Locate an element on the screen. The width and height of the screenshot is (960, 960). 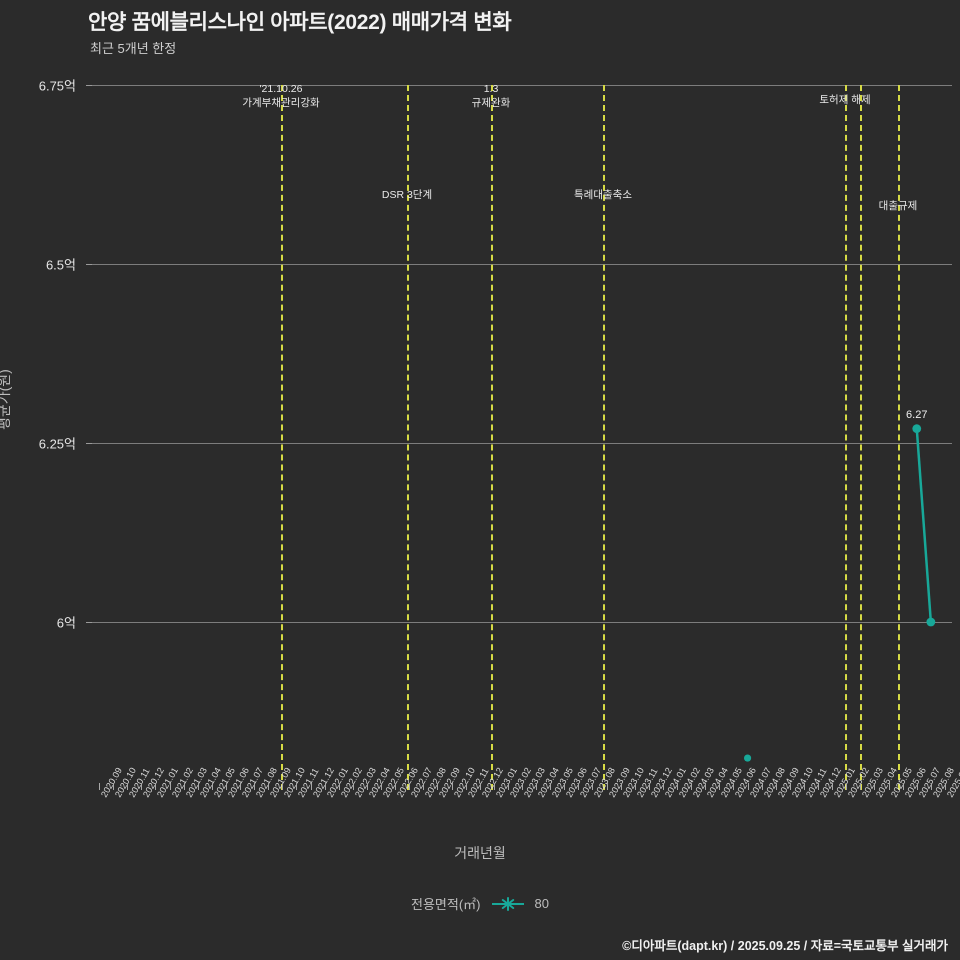
event-label-토허제 해제: 토허제 해제 is located at coordinates (845, 100).